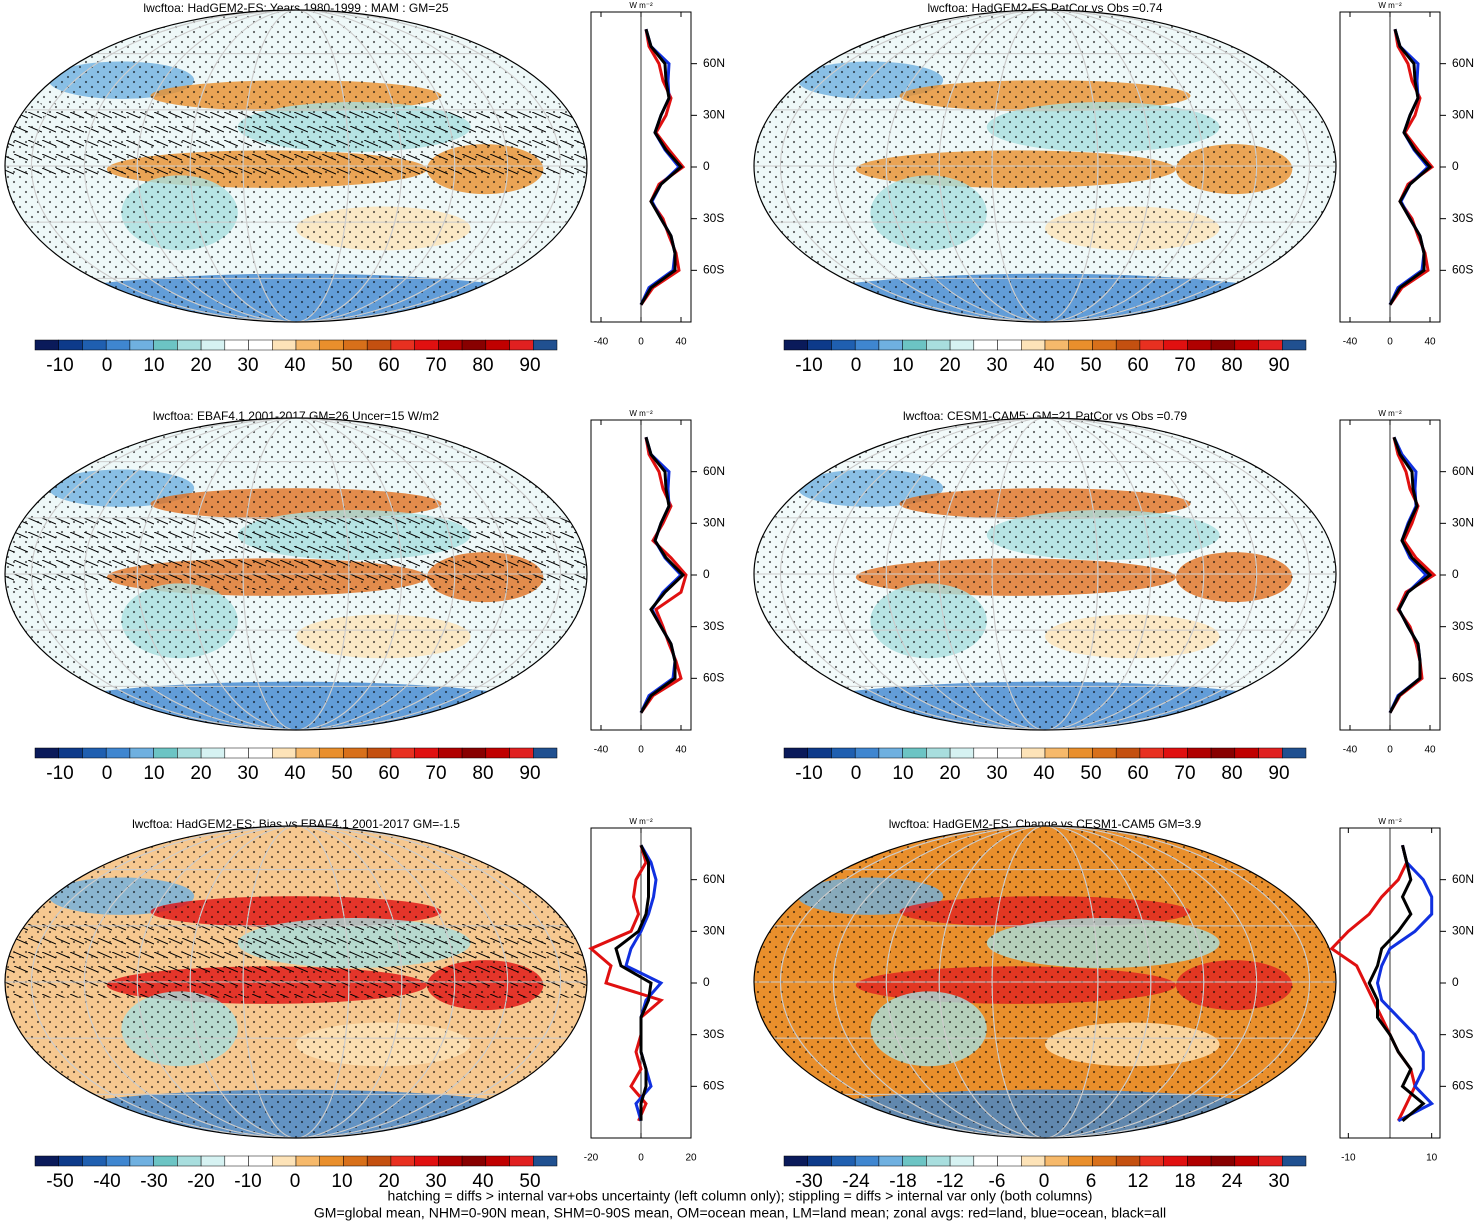 This screenshot has width=1483, height=1226. What do you see at coordinates (388, 773) in the screenshot?
I see `colorbar-label: 60` at bounding box center [388, 773].